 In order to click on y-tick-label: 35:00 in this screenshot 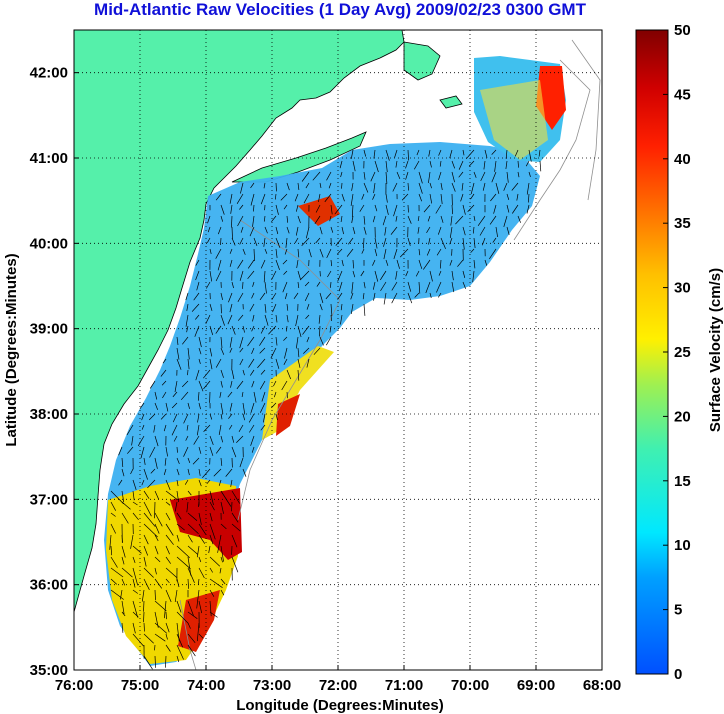, I will do `click(49, 670)`.